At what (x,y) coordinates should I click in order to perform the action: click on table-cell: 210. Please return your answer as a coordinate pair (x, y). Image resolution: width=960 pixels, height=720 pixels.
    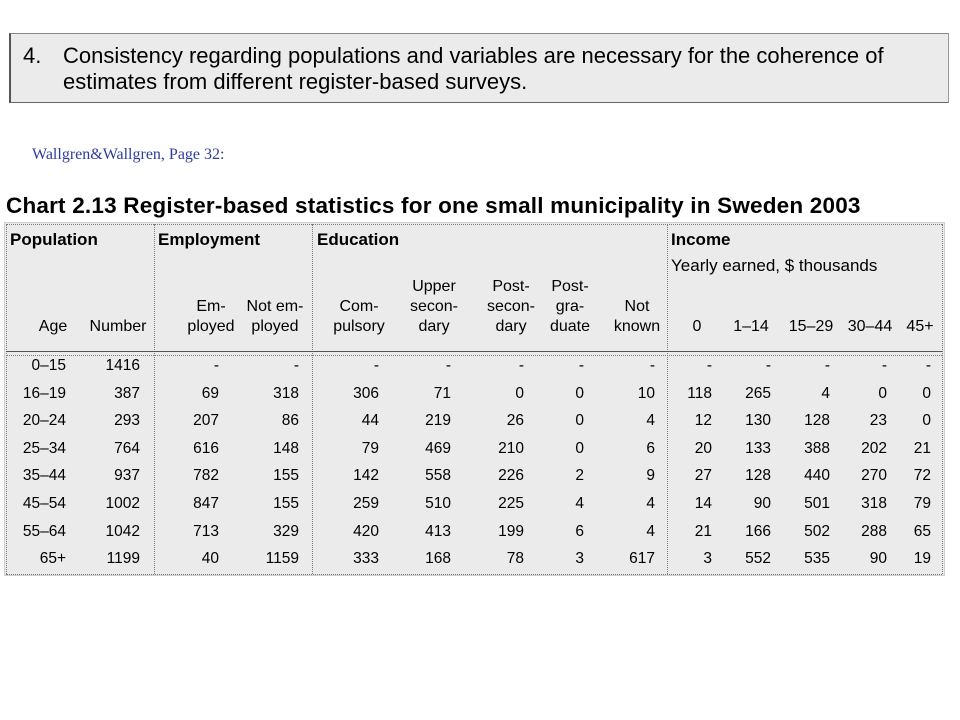
    Looking at the image, I should click on (511, 448).